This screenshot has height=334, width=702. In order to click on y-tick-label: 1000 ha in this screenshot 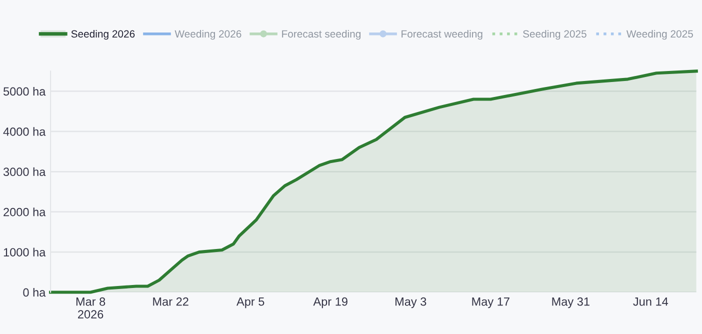, I will do `click(25, 252)`.